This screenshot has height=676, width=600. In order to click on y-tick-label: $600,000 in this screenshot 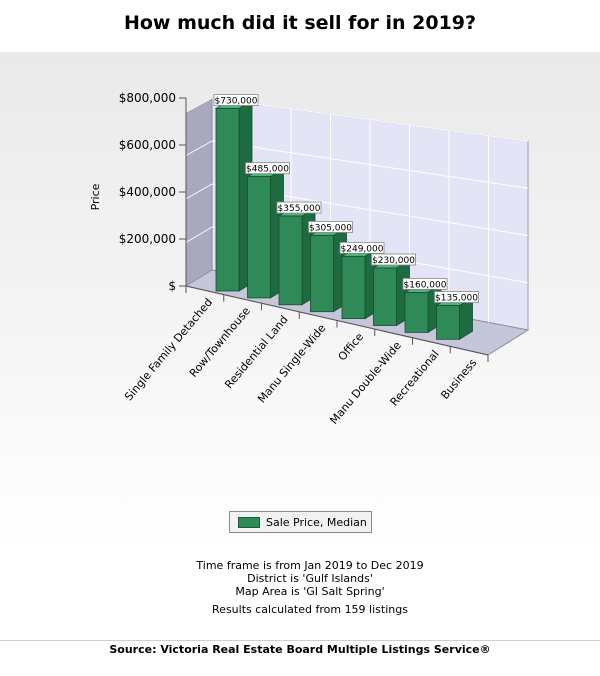, I will do `click(147, 145)`.